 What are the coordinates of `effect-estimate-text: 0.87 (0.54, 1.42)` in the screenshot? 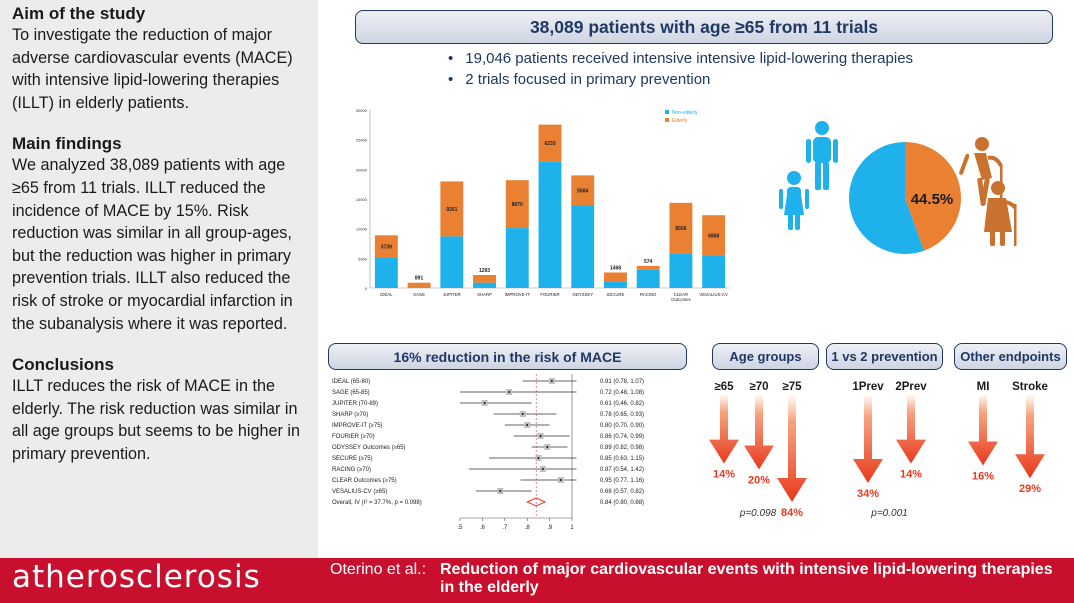 It's located at (622, 470).